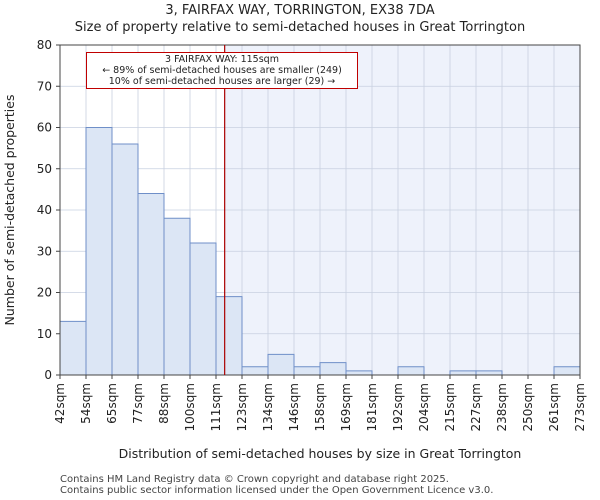 The width and height of the screenshot is (600, 500). Describe the element at coordinates (44, 169) in the screenshot. I see `y-tick-label: 50` at that location.